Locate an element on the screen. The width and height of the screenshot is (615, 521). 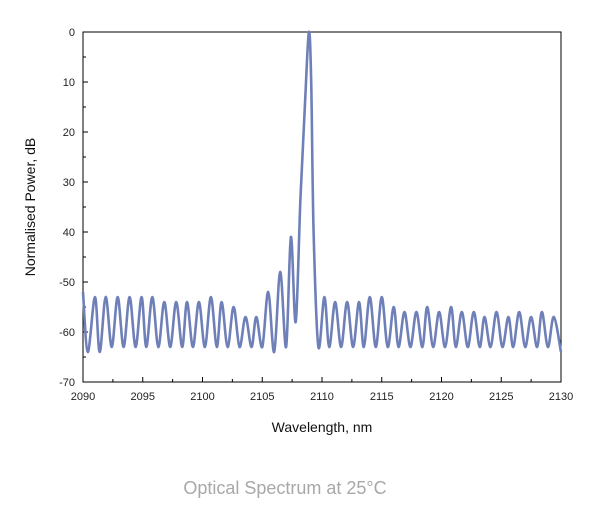
x-axis-title: Wavelength, nm is located at coordinates (322, 427).